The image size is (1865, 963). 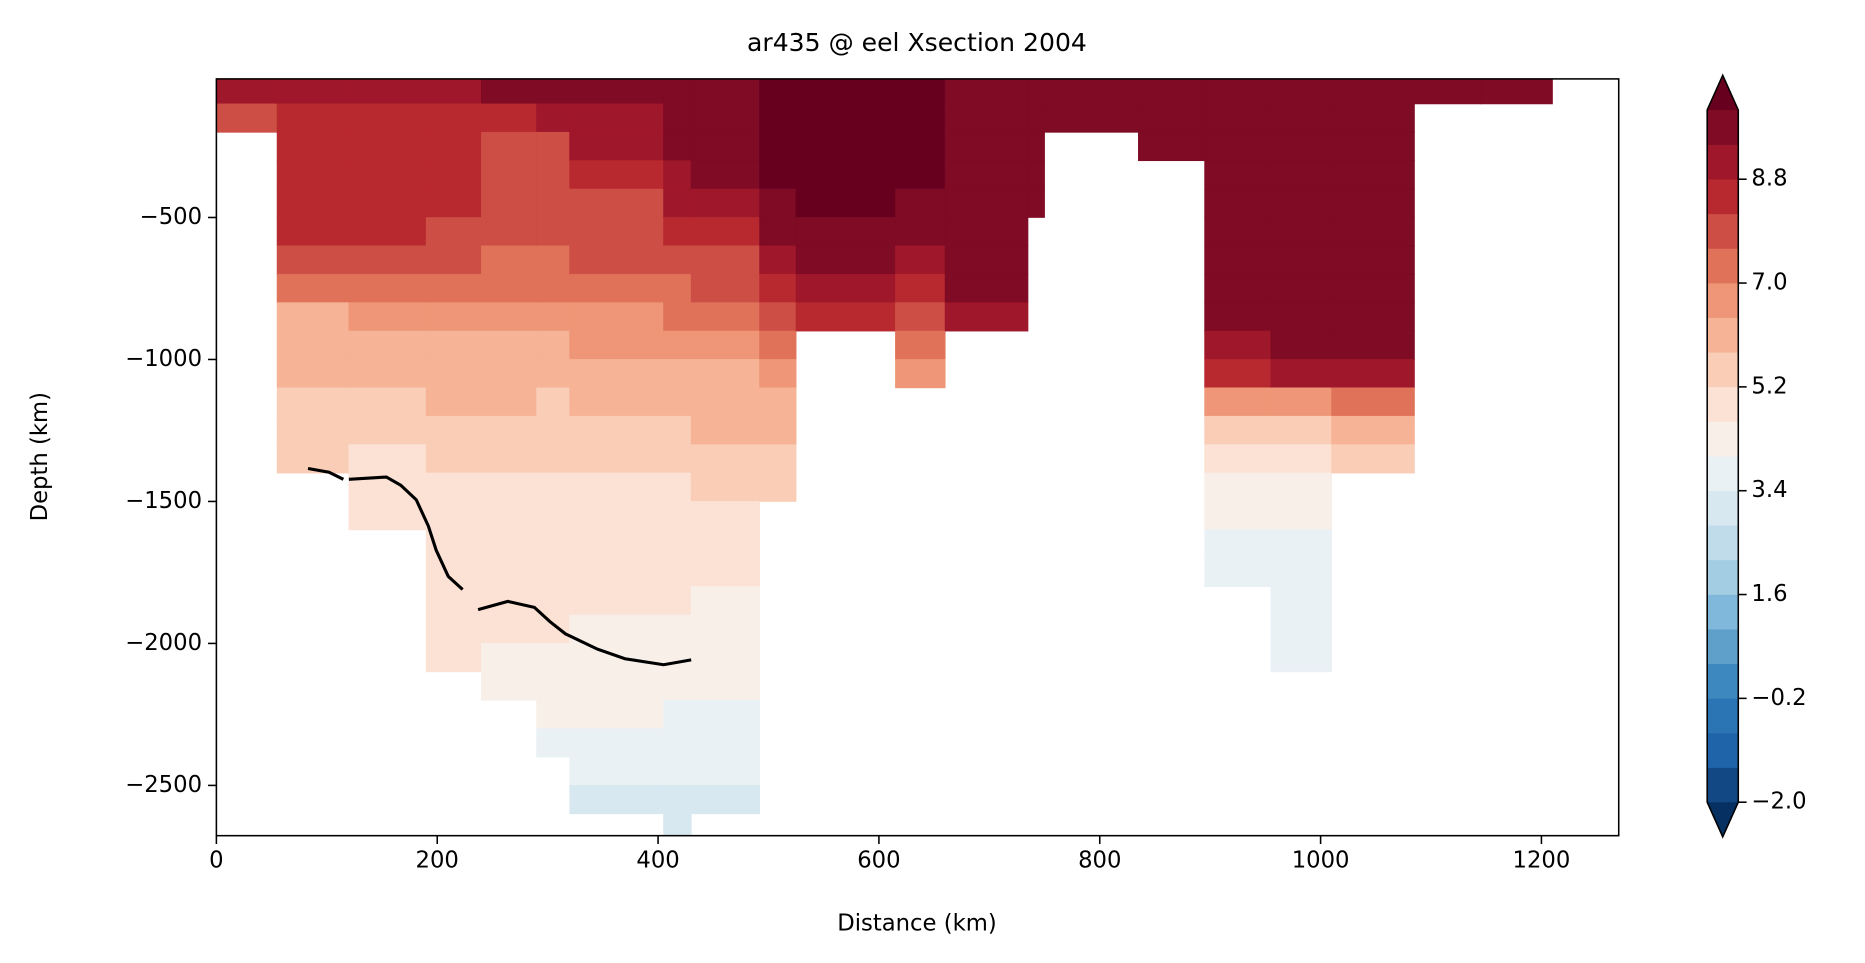 What do you see at coordinates (657, 860) in the screenshot?
I see `x-tick-label: 400` at bounding box center [657, 860].